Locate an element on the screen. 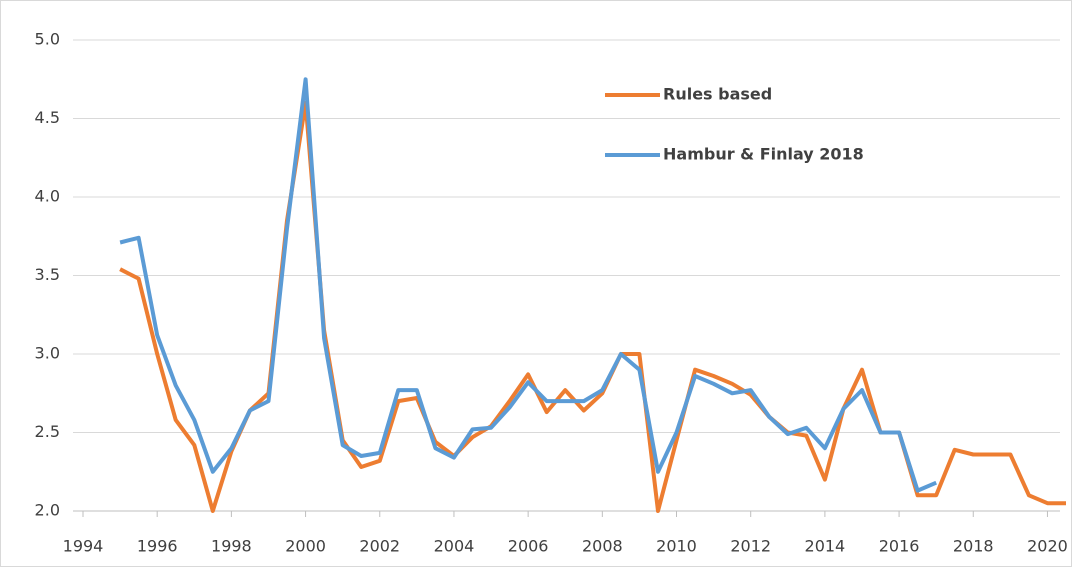 This screenshot has width=1072, height=567. x-tick-label: 2004 is located at coordinates (454, 546).